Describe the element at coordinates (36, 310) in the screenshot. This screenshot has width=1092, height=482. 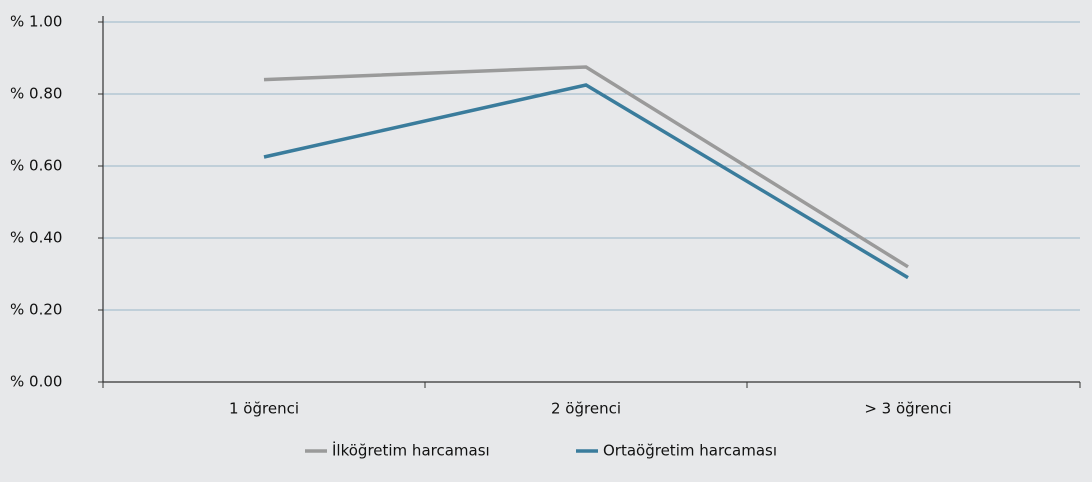
I see `y-tick-label: % 0.20` at that location.